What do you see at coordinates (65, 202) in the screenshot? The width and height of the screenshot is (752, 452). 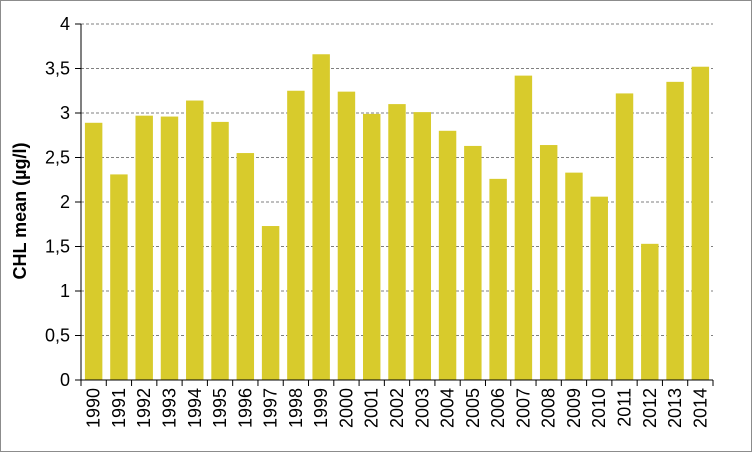 I see `y-tick-label: 2` at bounding box center [65, 202].